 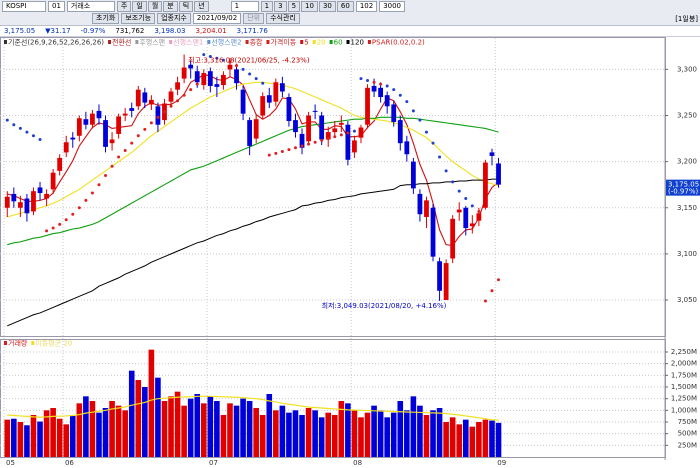 I want to click on code-input: KOSPI, so click(x=24, y=6).